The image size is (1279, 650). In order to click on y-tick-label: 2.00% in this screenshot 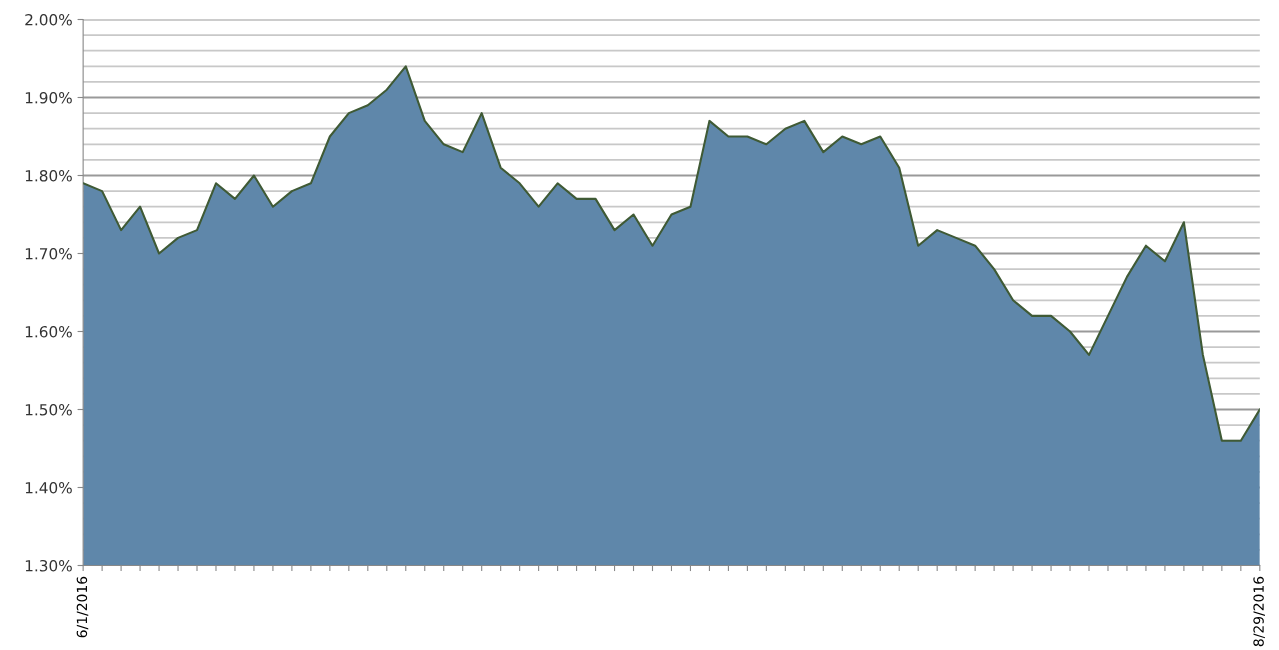, I will do `click(48, 19)`.